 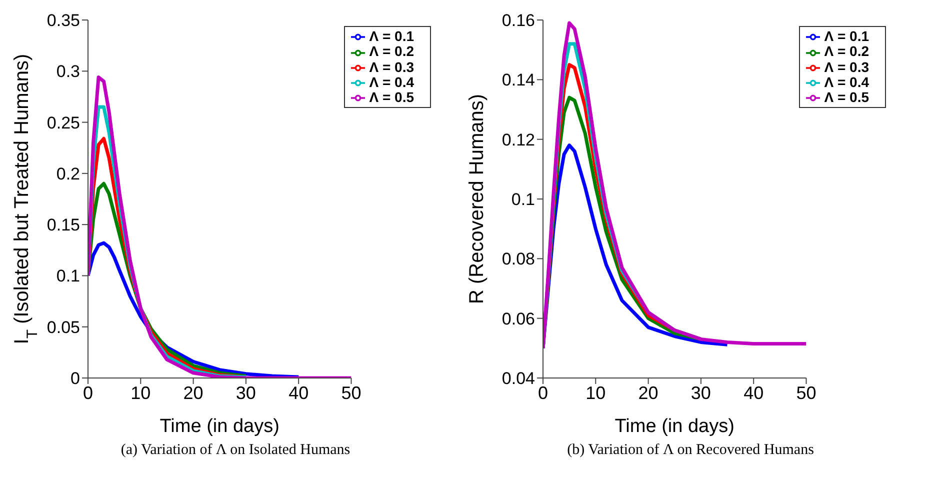 What do you see at coordinates (68, 72) in the screenshot?
I see `y-tick-label: 0.3` at bounding box center [68, 72].